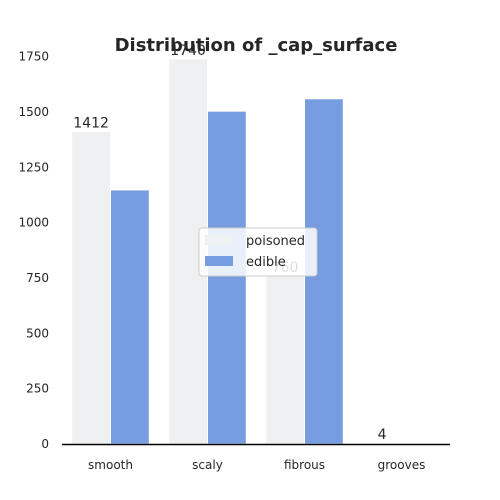 This screenshot has width=500, height=500. I want to click on y-tick-label: 1000, so click(33, 223).